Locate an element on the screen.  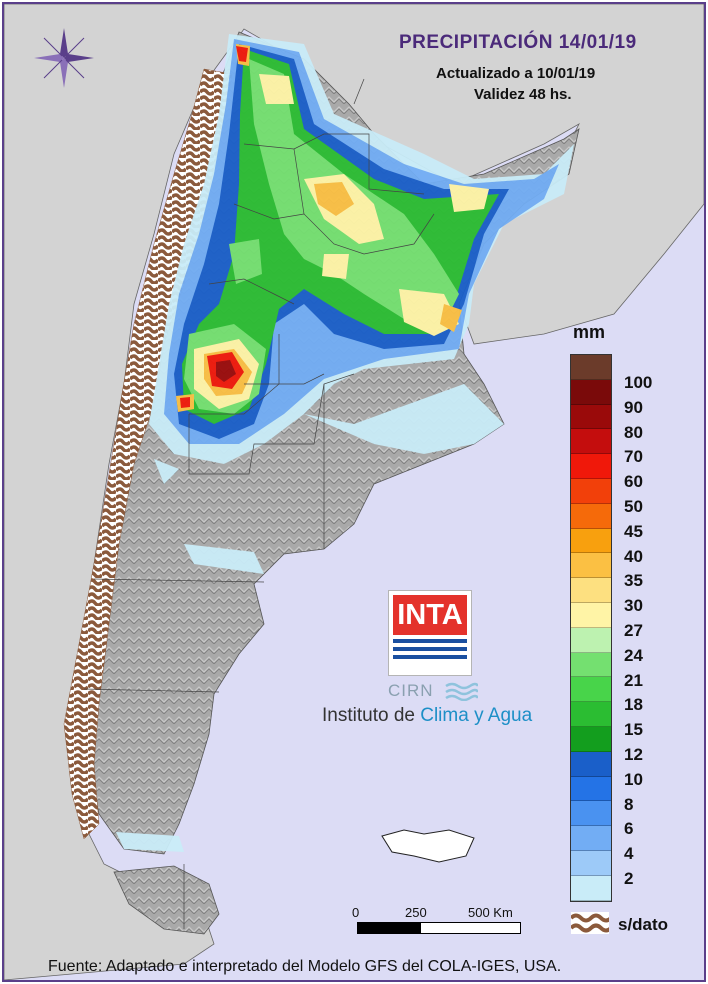
inta-logo-text: INTA is located at coordinates (430, 615).